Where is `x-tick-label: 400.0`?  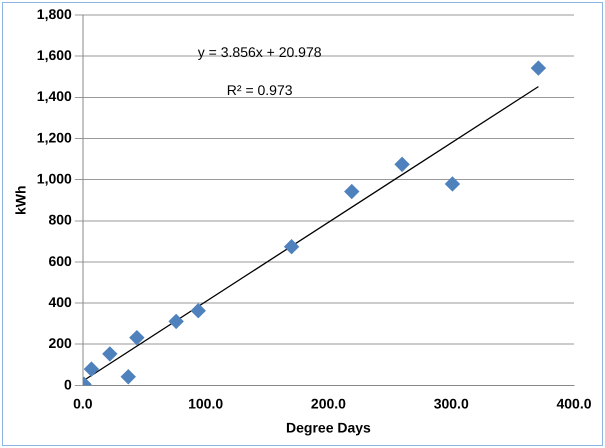 x-tick-label: 400.0 is located at coordinates (574, 404).